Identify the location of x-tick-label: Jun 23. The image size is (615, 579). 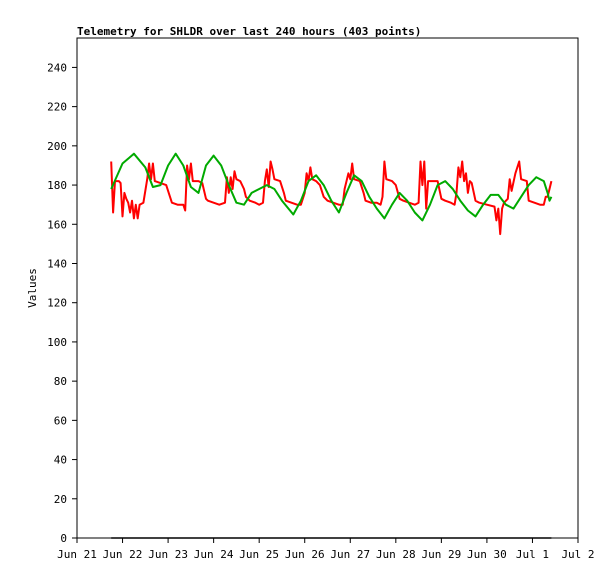
(168, 554).